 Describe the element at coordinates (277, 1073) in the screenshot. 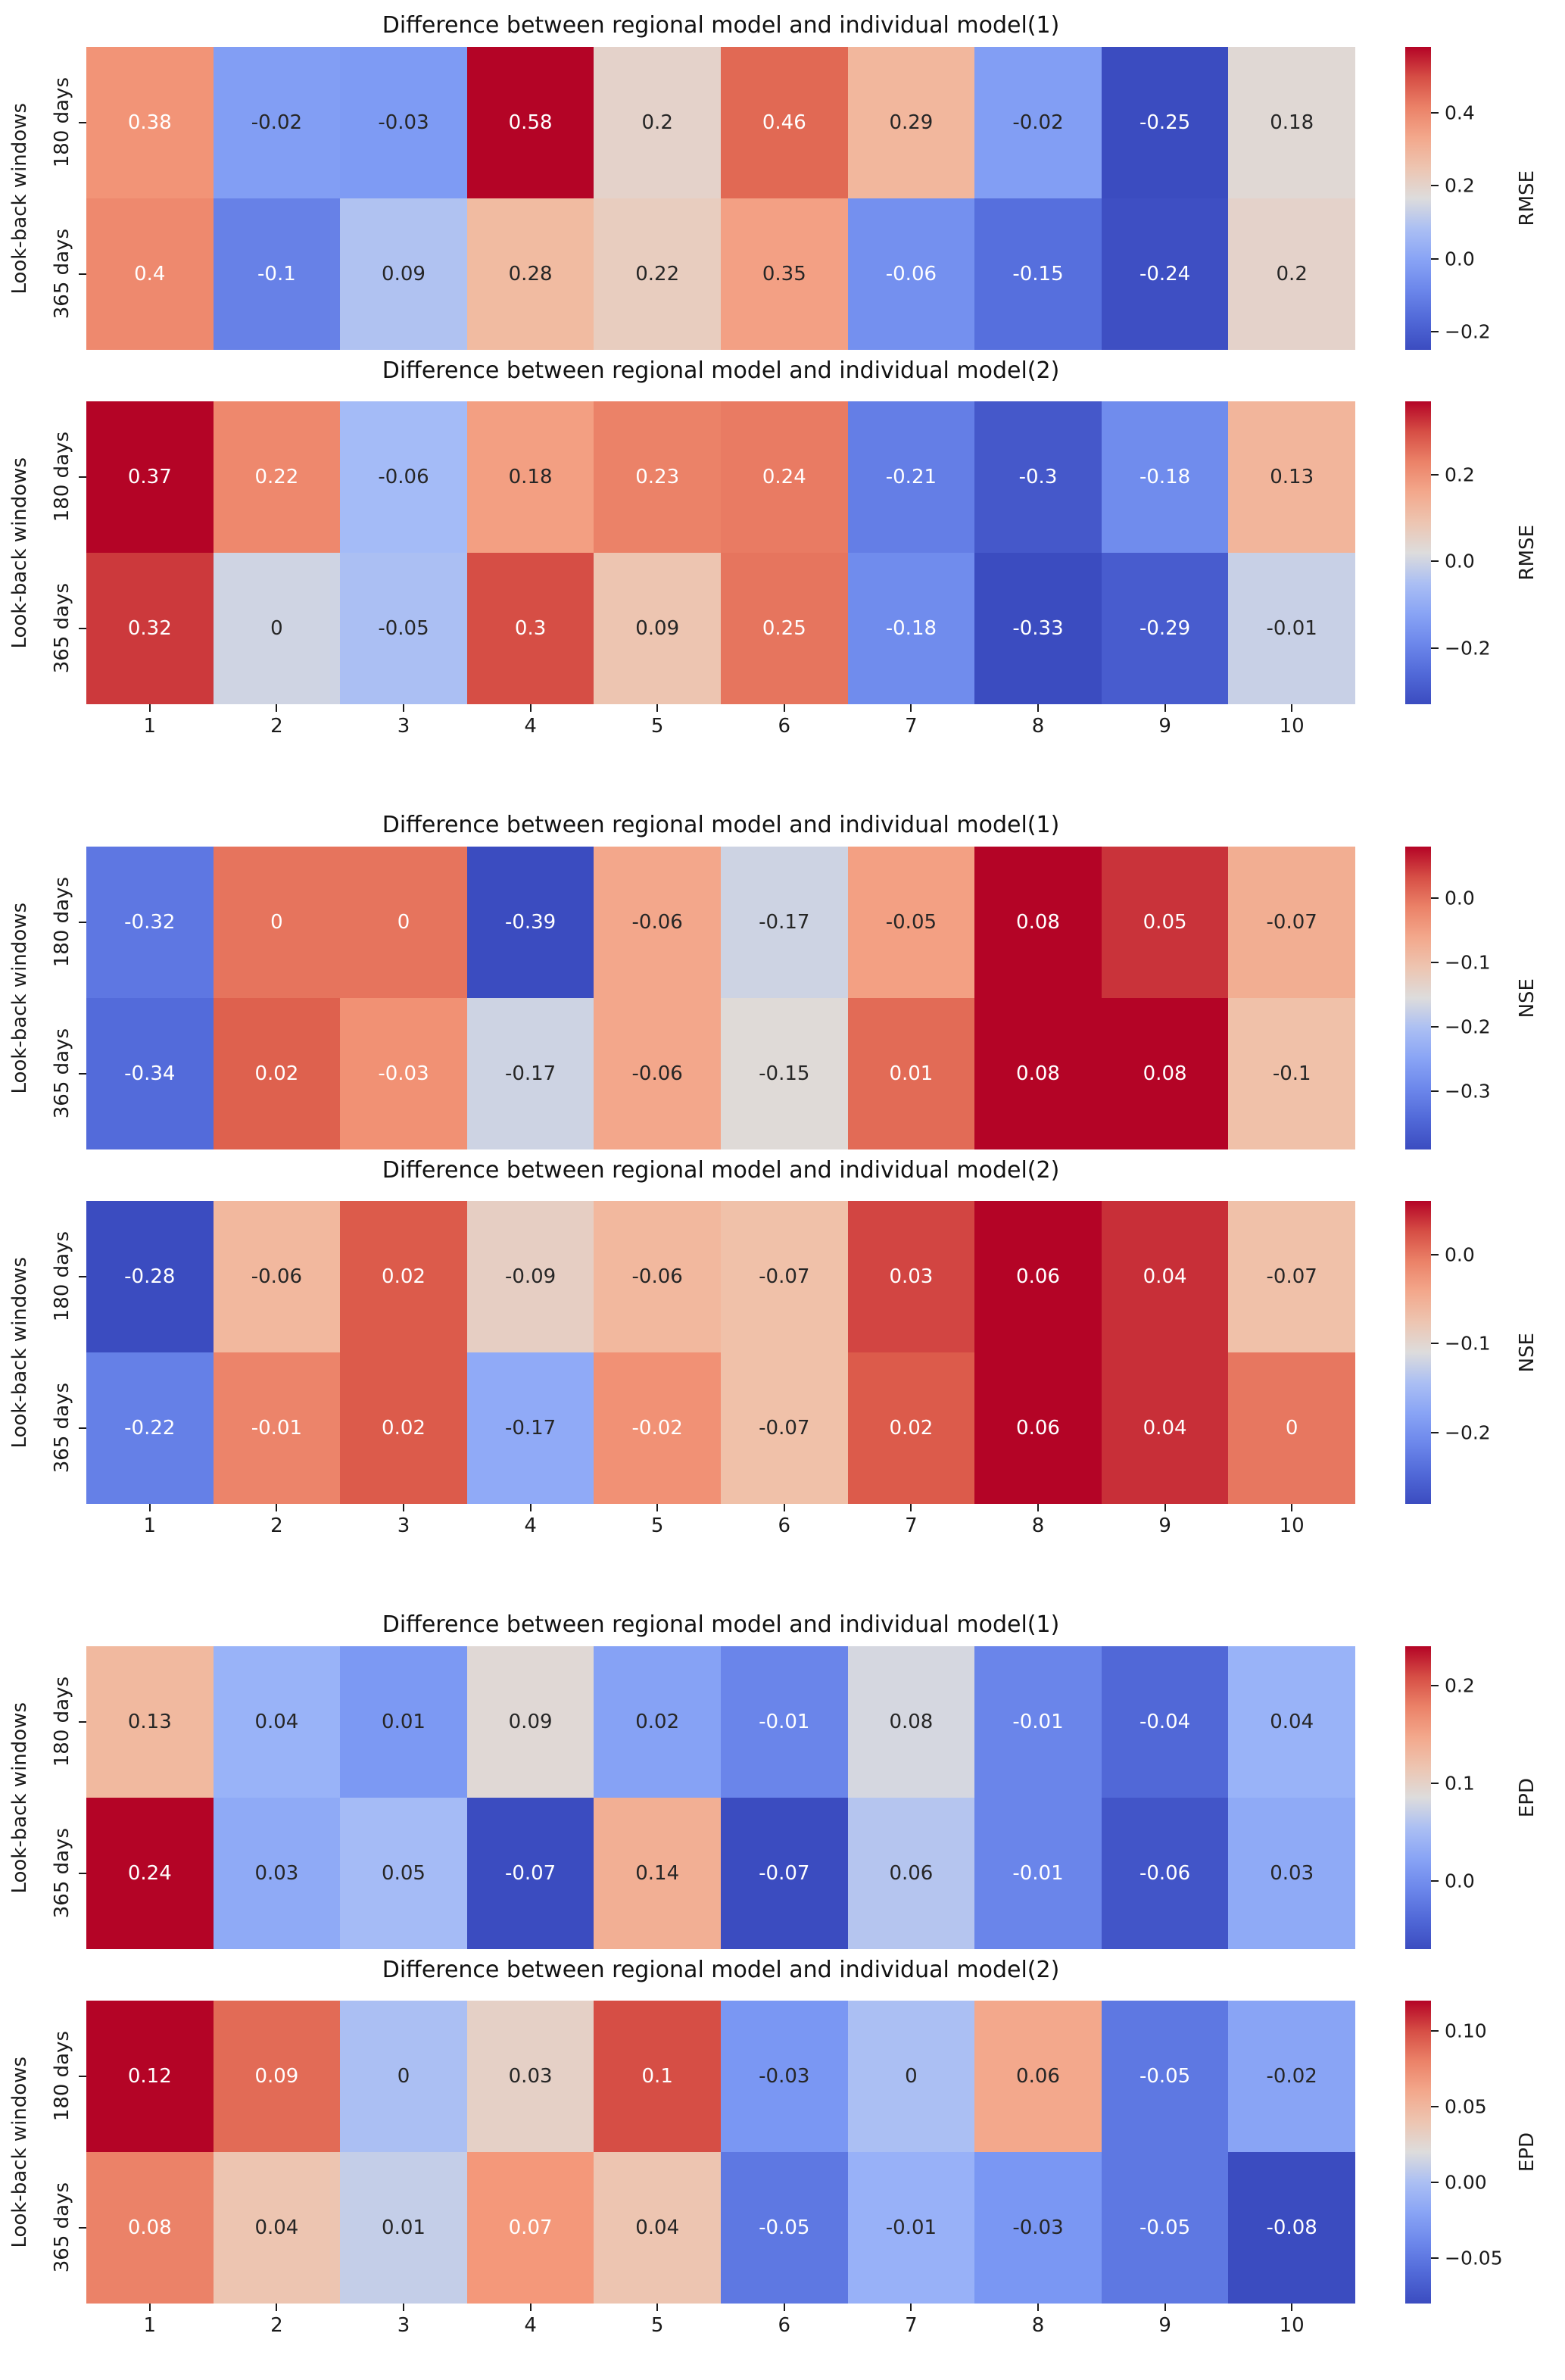

I see `heatmap-cell-r1-c1: 0.02` at that location.